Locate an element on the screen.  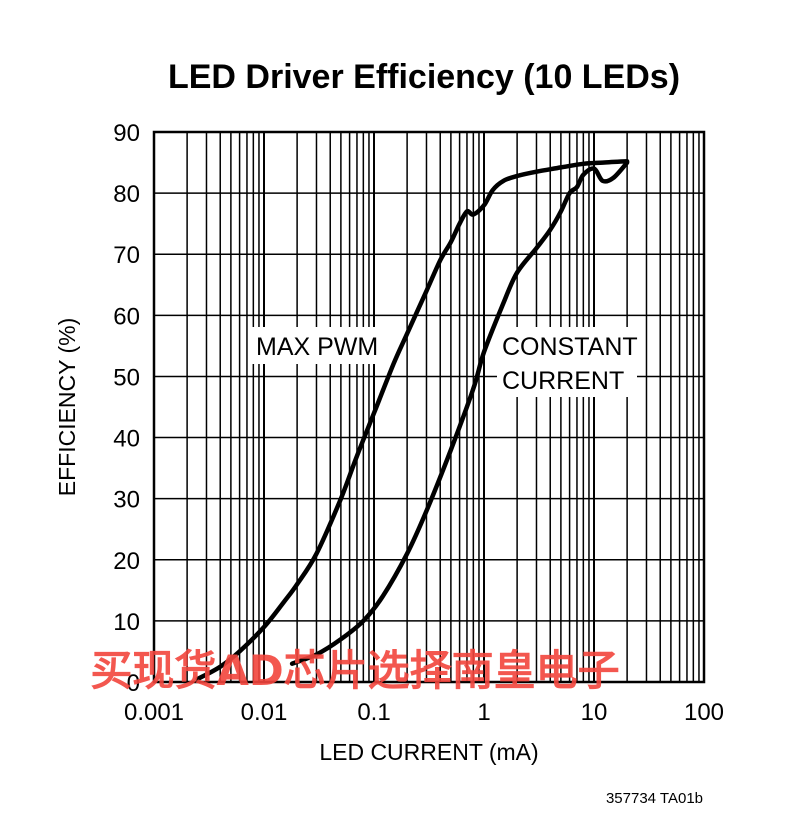
y-tick-label: 90 is located at coordinates (126, 133).